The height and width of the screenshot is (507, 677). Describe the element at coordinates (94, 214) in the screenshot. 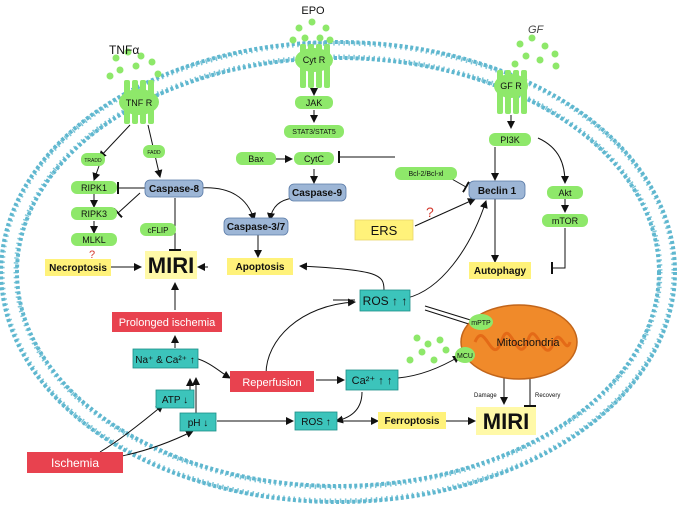

I see `ripk3-label: RIPK3` at that location.